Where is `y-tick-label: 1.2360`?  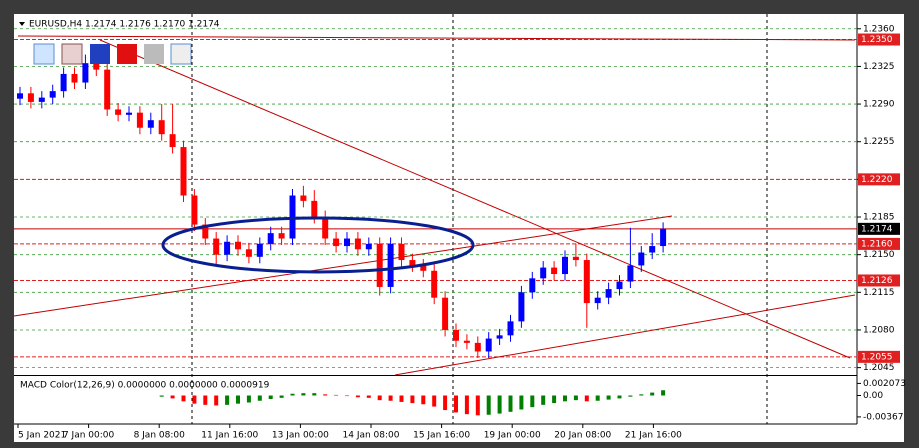 y-tick-label: 1.2360 is located at coordinates (879, 29).